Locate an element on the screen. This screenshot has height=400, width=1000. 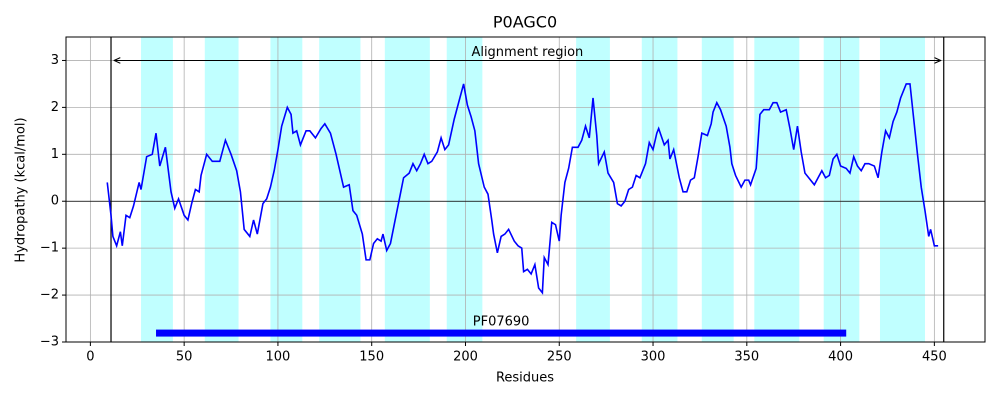
x-axis-label: Residues is located at coordinates (525, 378).